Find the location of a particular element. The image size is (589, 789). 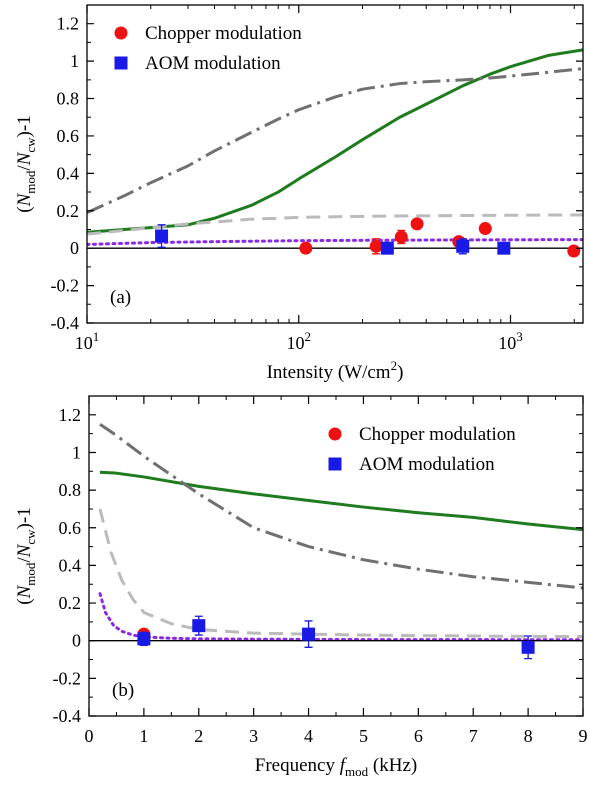

x-tick-label: 8 is located at coordinates (528, 736).